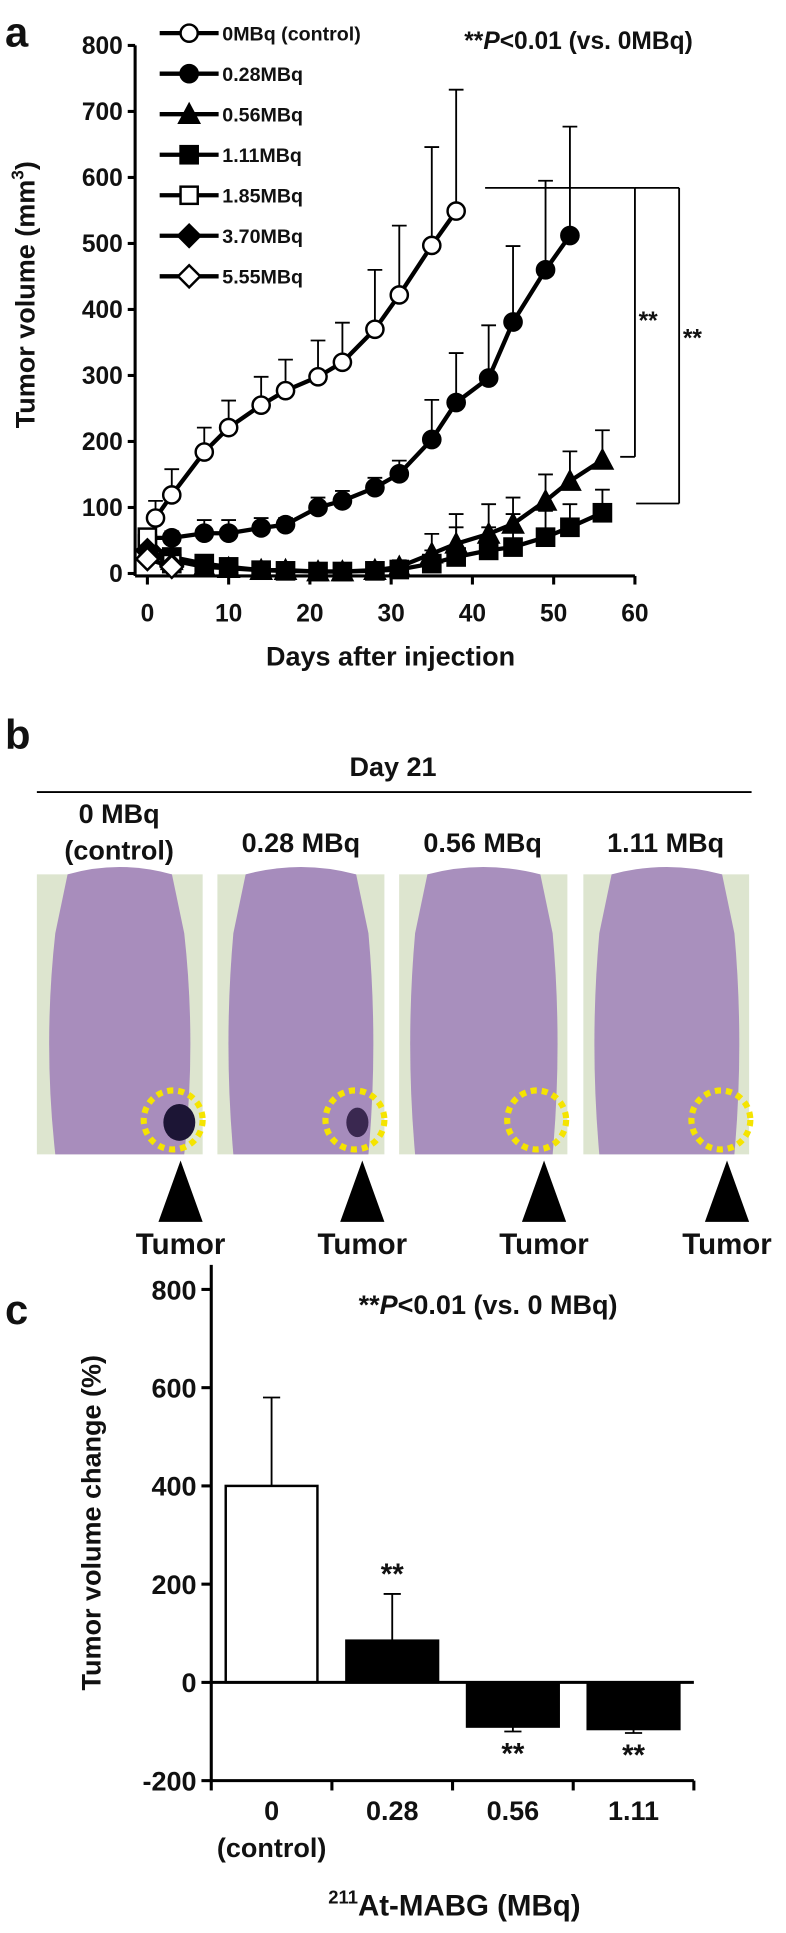 This screenshot has width=786, height=1933. I want to click on y-tick-label: 500, so click(102, 244).